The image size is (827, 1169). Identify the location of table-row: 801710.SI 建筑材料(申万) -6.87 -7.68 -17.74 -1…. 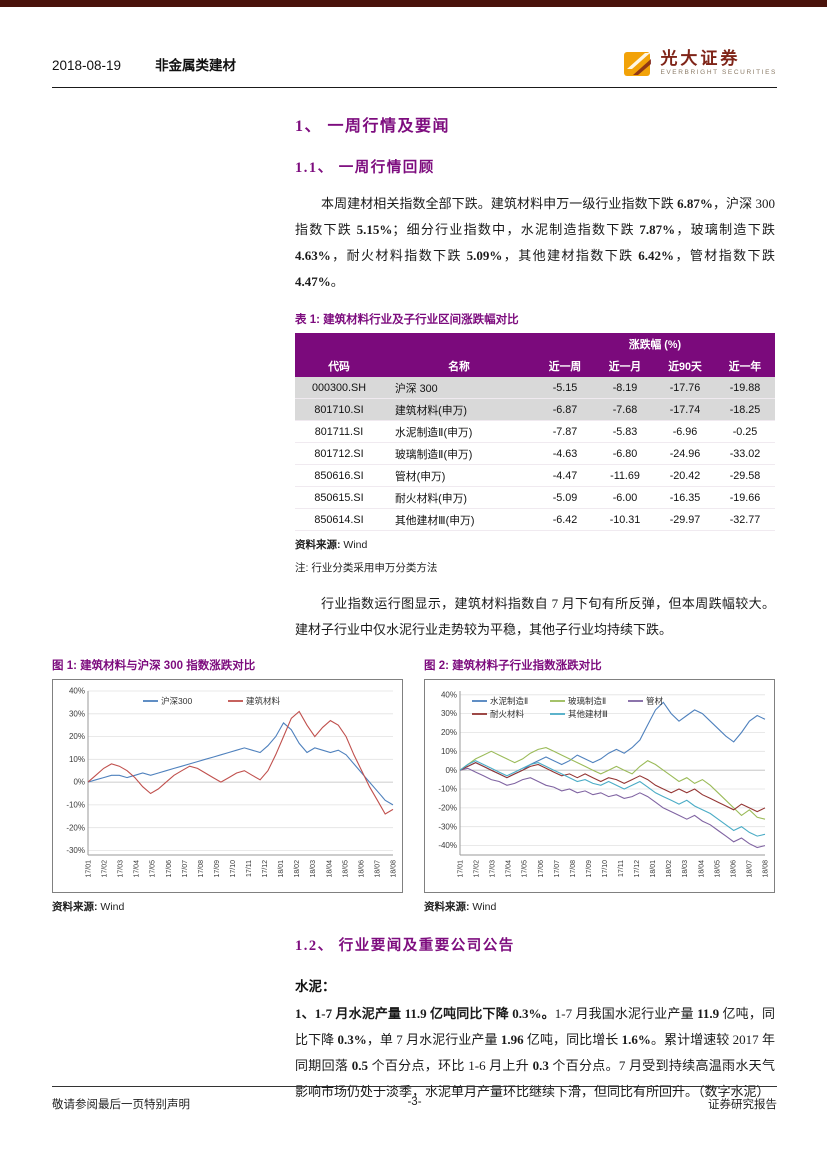
(535, 409).